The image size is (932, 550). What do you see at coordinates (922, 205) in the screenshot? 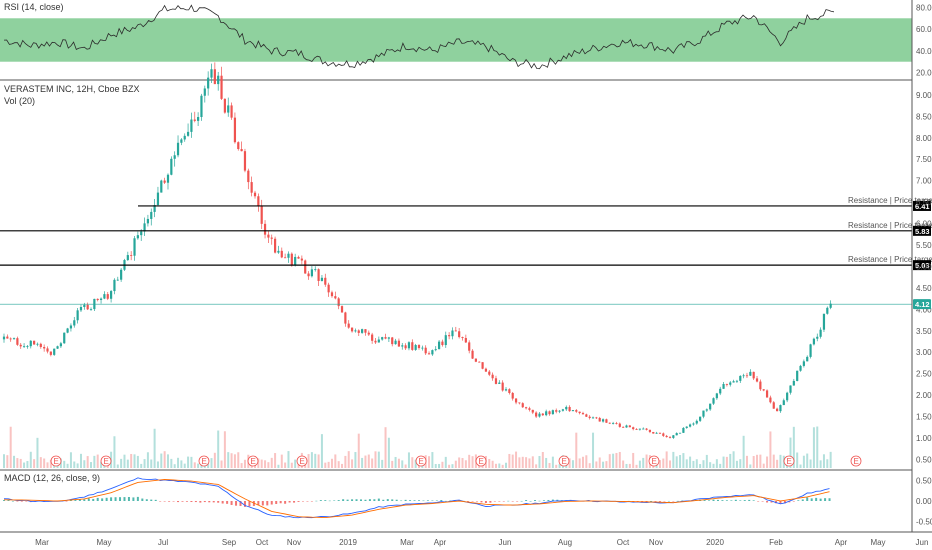
I see `resistance-price-tag` at bounding box center [922, 205].